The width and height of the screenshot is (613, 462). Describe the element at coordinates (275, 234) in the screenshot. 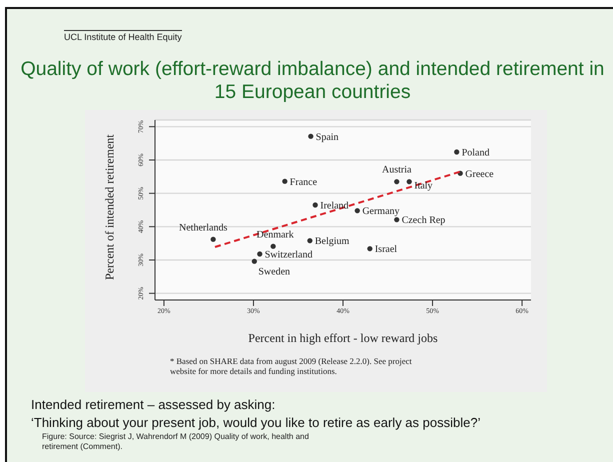

I see `series-label: Denmark` at that location.